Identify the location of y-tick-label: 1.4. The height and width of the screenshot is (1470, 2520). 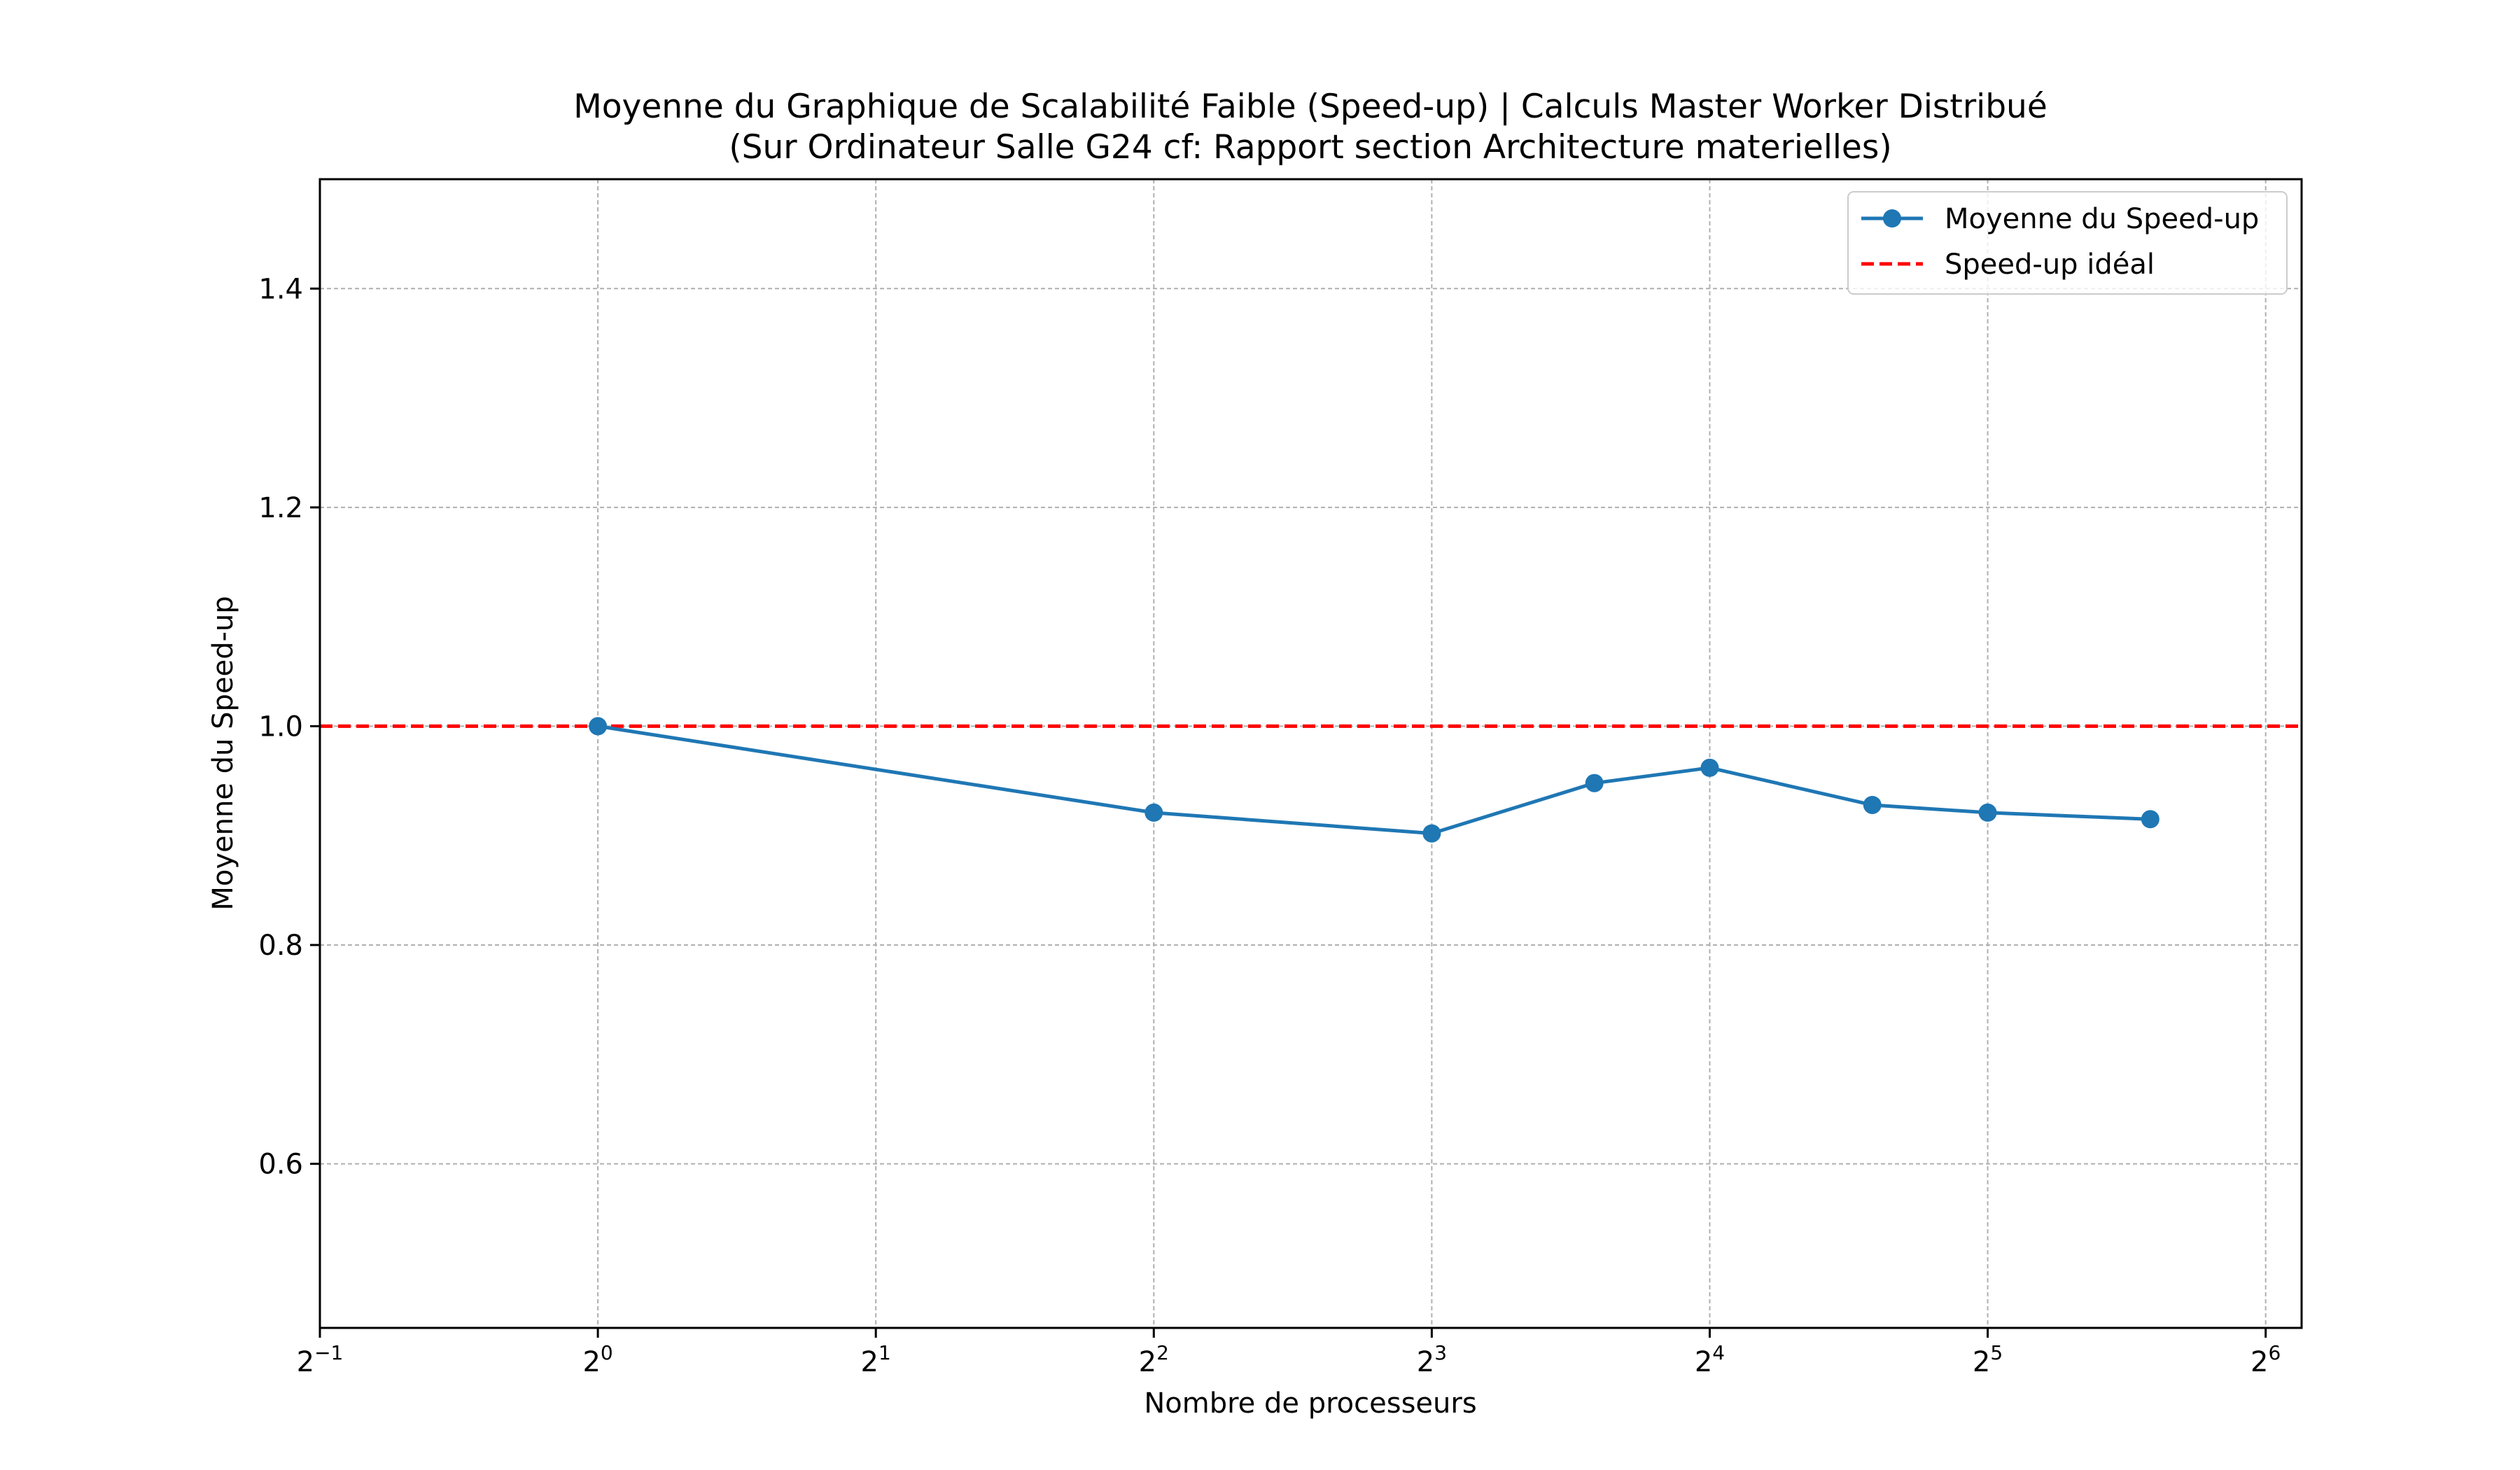
(280, 289).